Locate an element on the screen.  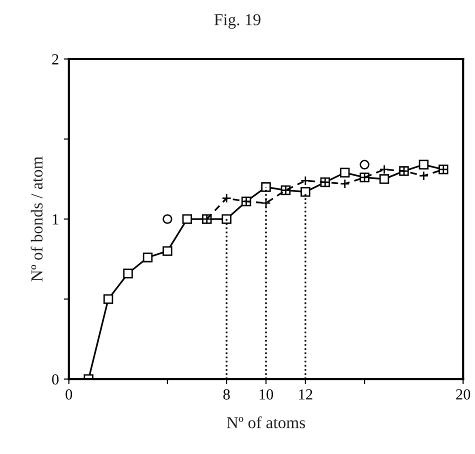
x-tick-label: 12 is located at coordinates (305, 394).